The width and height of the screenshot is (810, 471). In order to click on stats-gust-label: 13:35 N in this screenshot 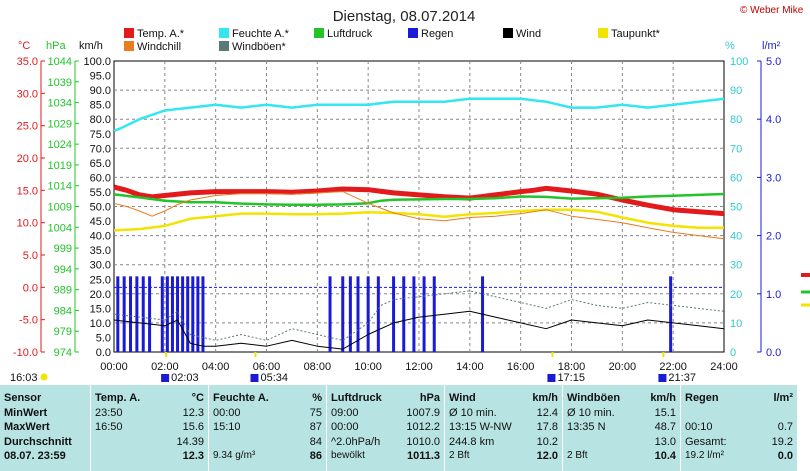, I will do `click(586, 427)`.